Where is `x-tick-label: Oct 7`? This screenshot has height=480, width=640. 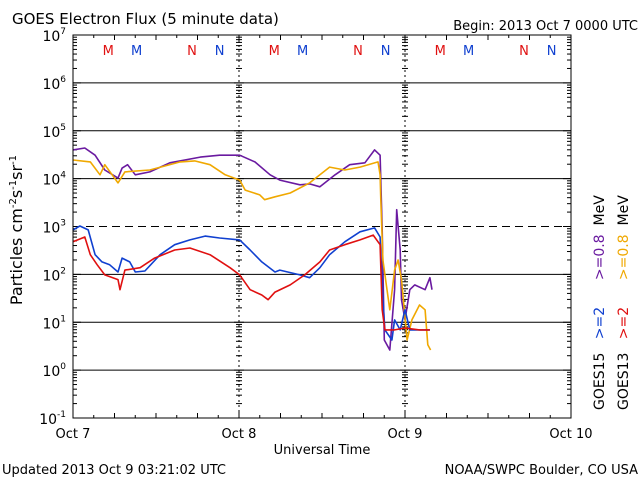
x-tick-label: Oct 7 is located at coordinates (73, 434).